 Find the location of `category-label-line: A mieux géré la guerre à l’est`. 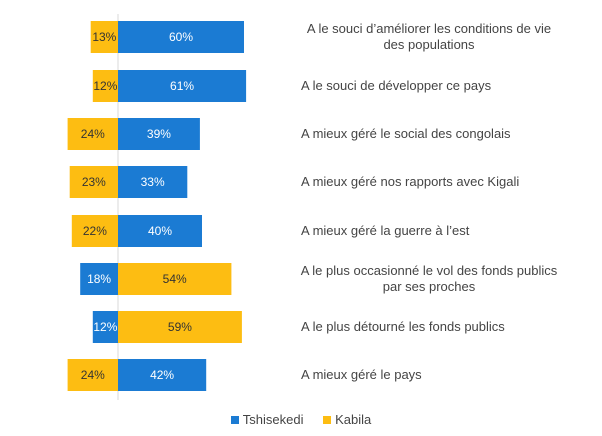

category-label-line: A mieux géré la guerre à l’est is located at coordinates (385, 230).